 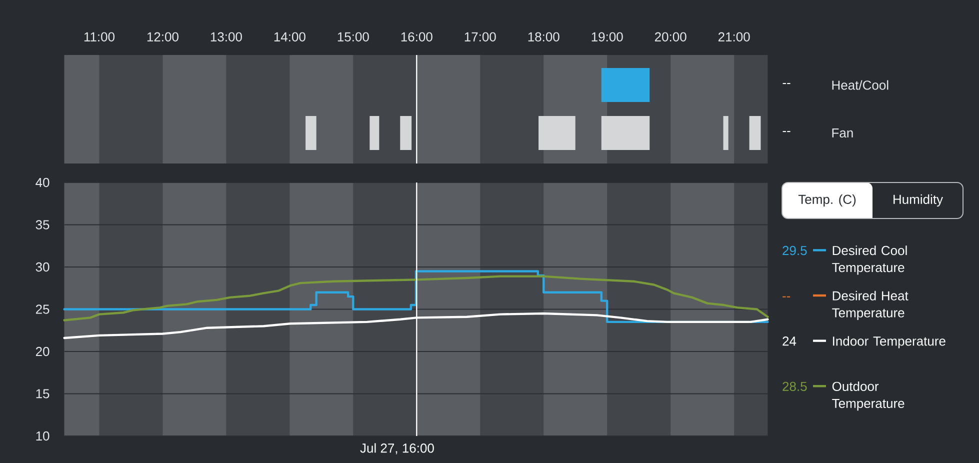 I want to click on y-tick-label: 35, so click(x=43, y=225).